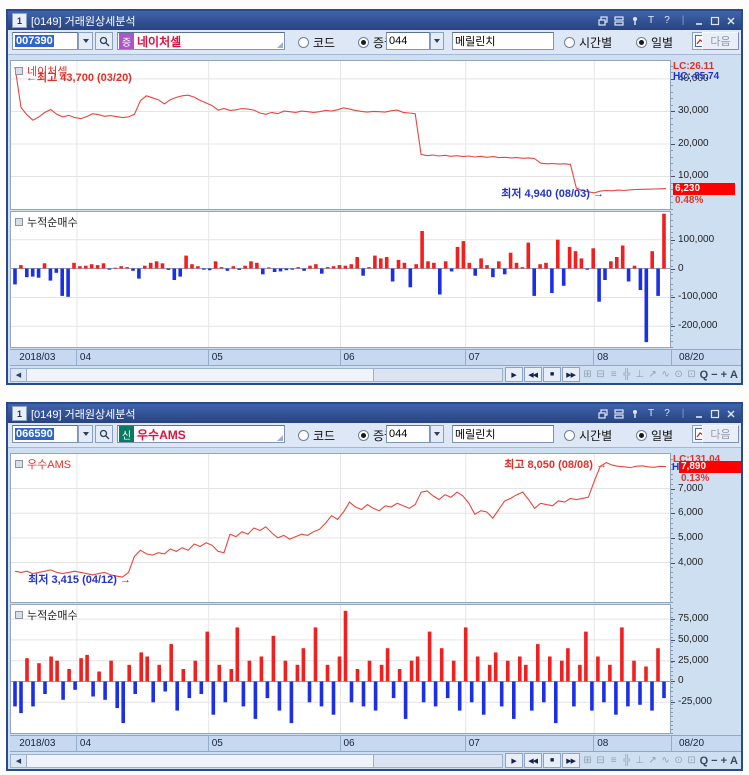 The image size is (749, 775). I want to click on stock-name-field: 신 우수AMS, so click(201, 434).